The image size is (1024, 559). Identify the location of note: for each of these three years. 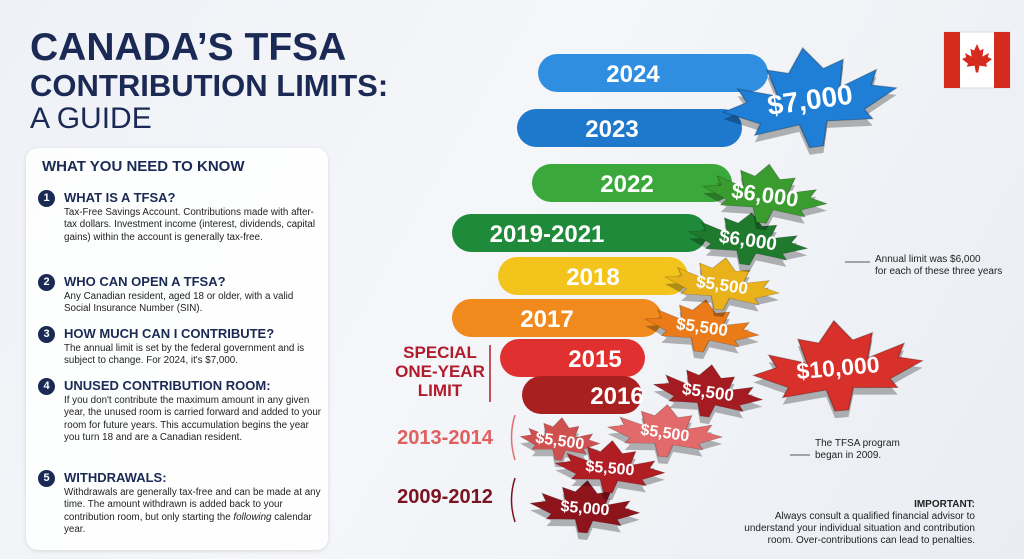
(938, 271).